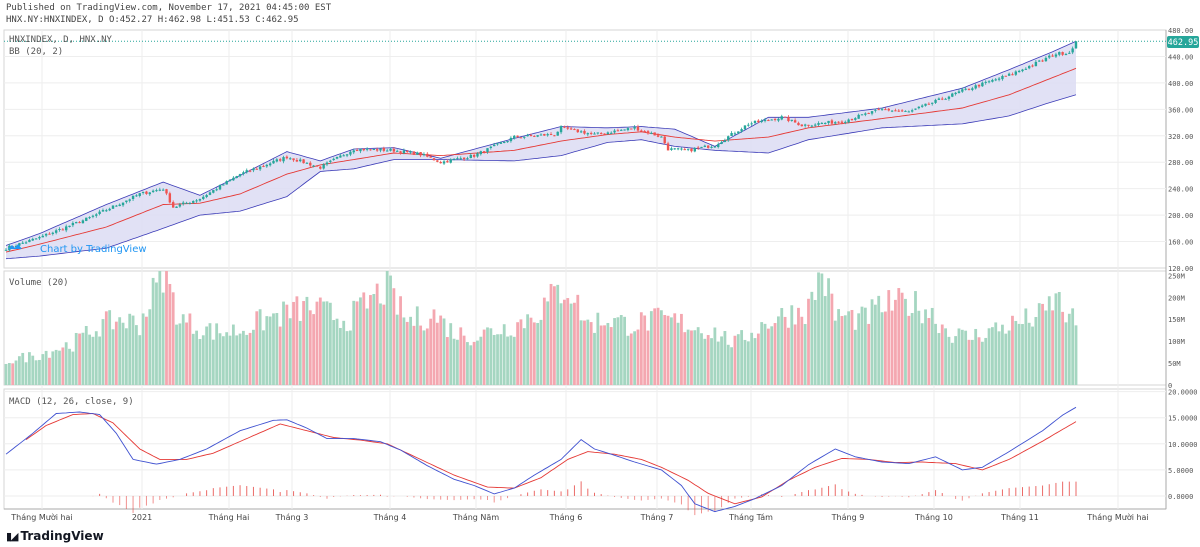 This screenshot has width=1200, height=547. Describe the element at coordinates (1183, 393) in the screenshot. I see `macd-tick-label: 20.0000` at that location.